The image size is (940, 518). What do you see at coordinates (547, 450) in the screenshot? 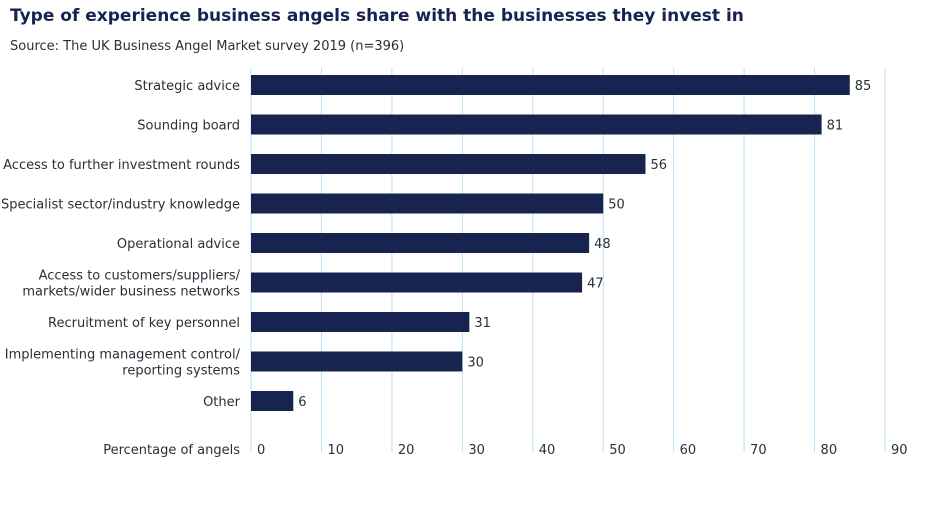
I see `x-tick-label: 40` at bounding box center [547, 450].